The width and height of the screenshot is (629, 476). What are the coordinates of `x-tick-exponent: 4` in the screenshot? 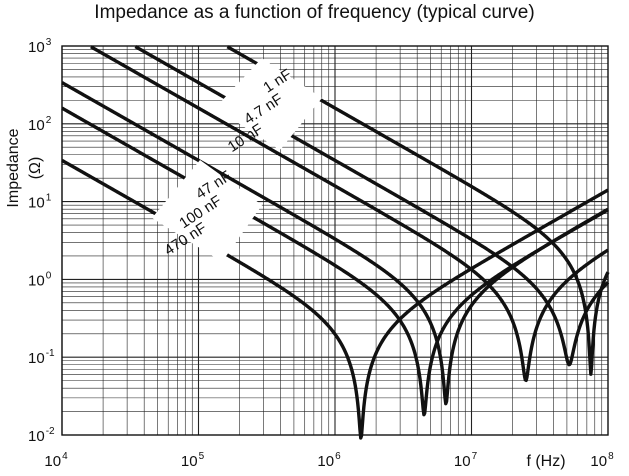 It's located at (65, 456).